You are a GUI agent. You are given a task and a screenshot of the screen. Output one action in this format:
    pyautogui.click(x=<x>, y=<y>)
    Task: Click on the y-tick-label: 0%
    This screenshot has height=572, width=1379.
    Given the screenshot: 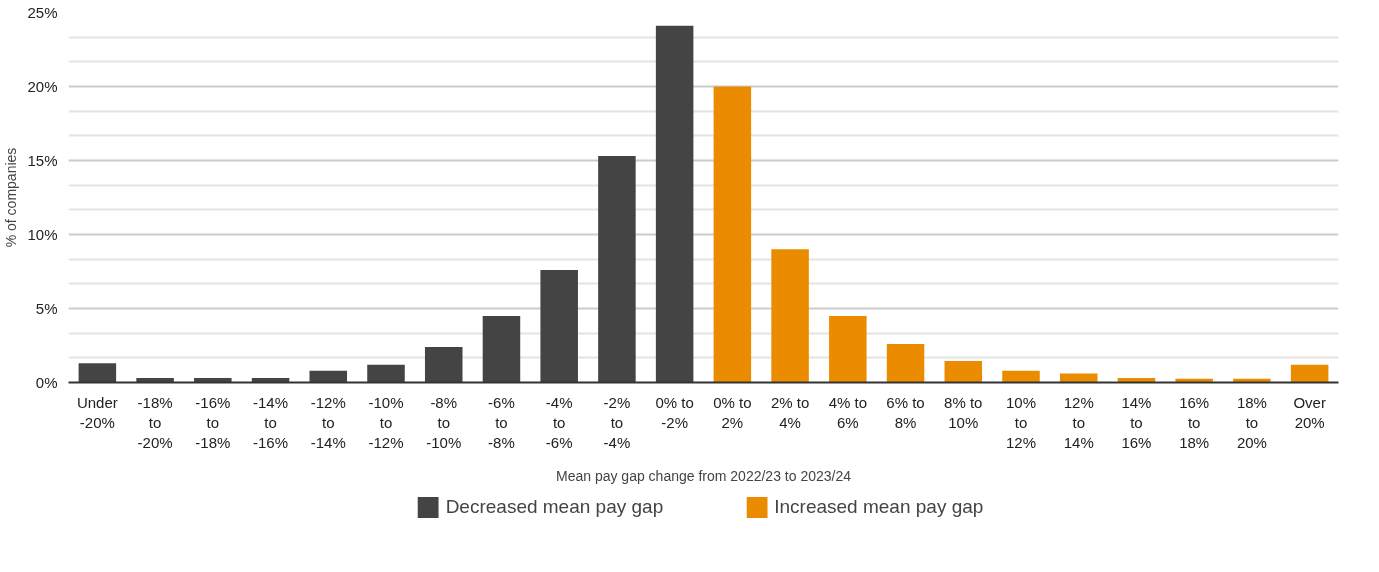 What is the action you would take?
    pyautogui.click(x=46, y=382)
    